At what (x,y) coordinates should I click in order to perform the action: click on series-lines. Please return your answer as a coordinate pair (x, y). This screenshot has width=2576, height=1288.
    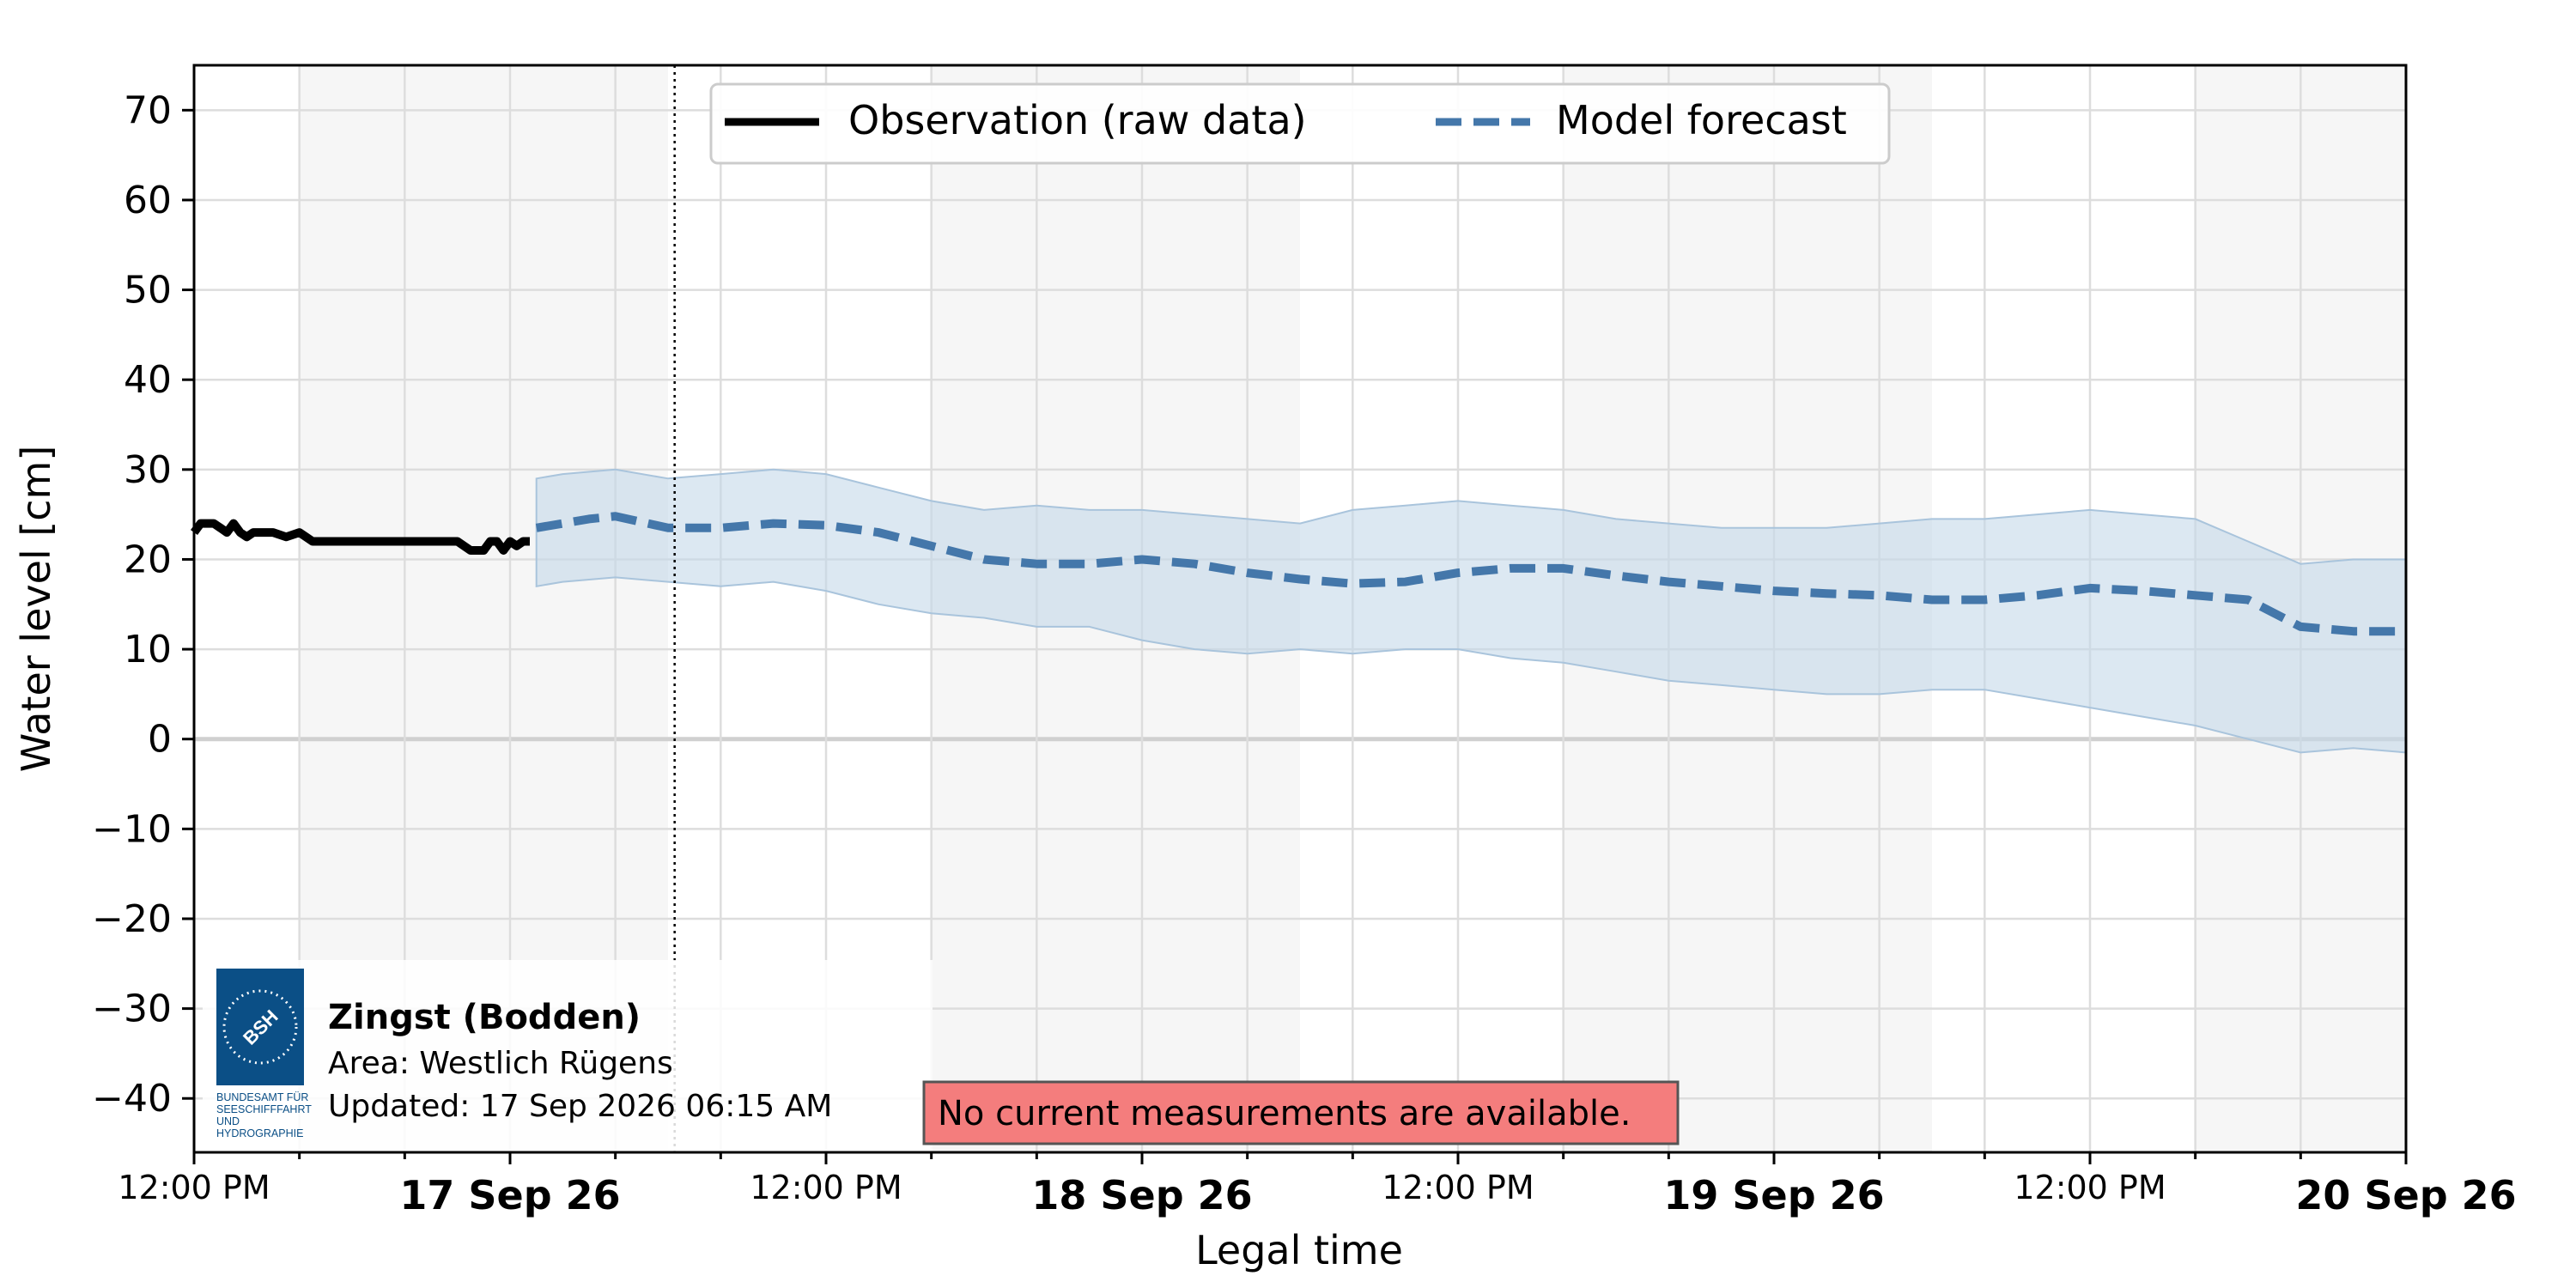
    Looking at the image, I should click on (1298, 574).